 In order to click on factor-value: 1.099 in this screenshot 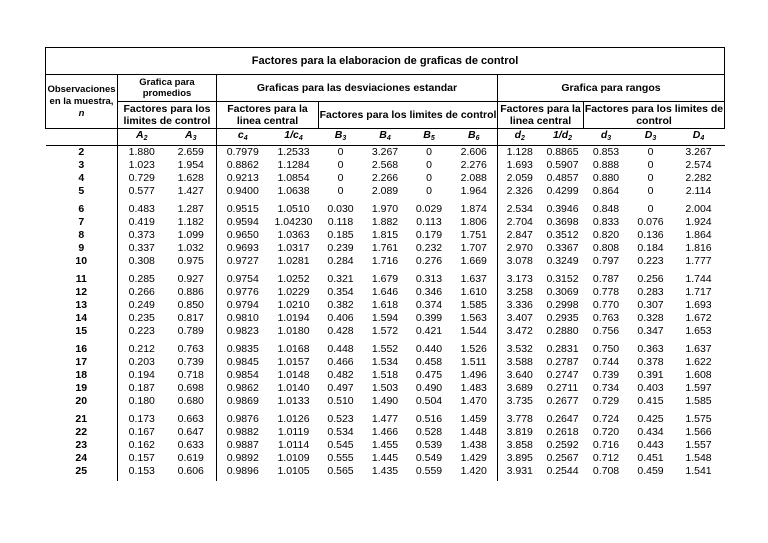, I will do `click(190, 235)`.